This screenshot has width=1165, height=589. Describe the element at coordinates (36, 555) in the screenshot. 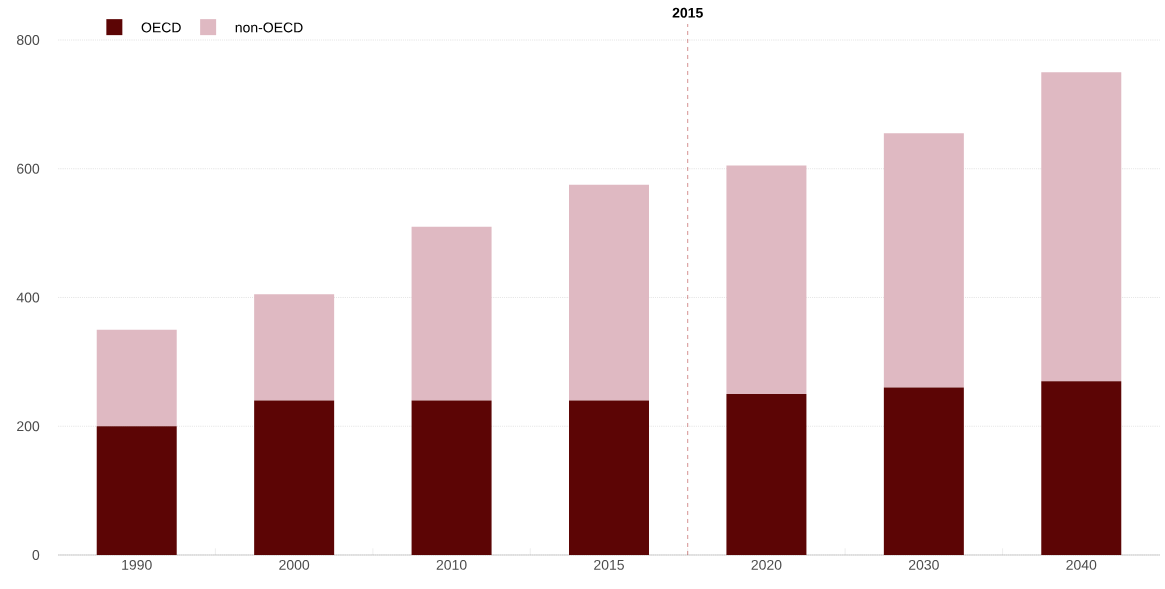

I see `y-tick-label: 0` at that location.